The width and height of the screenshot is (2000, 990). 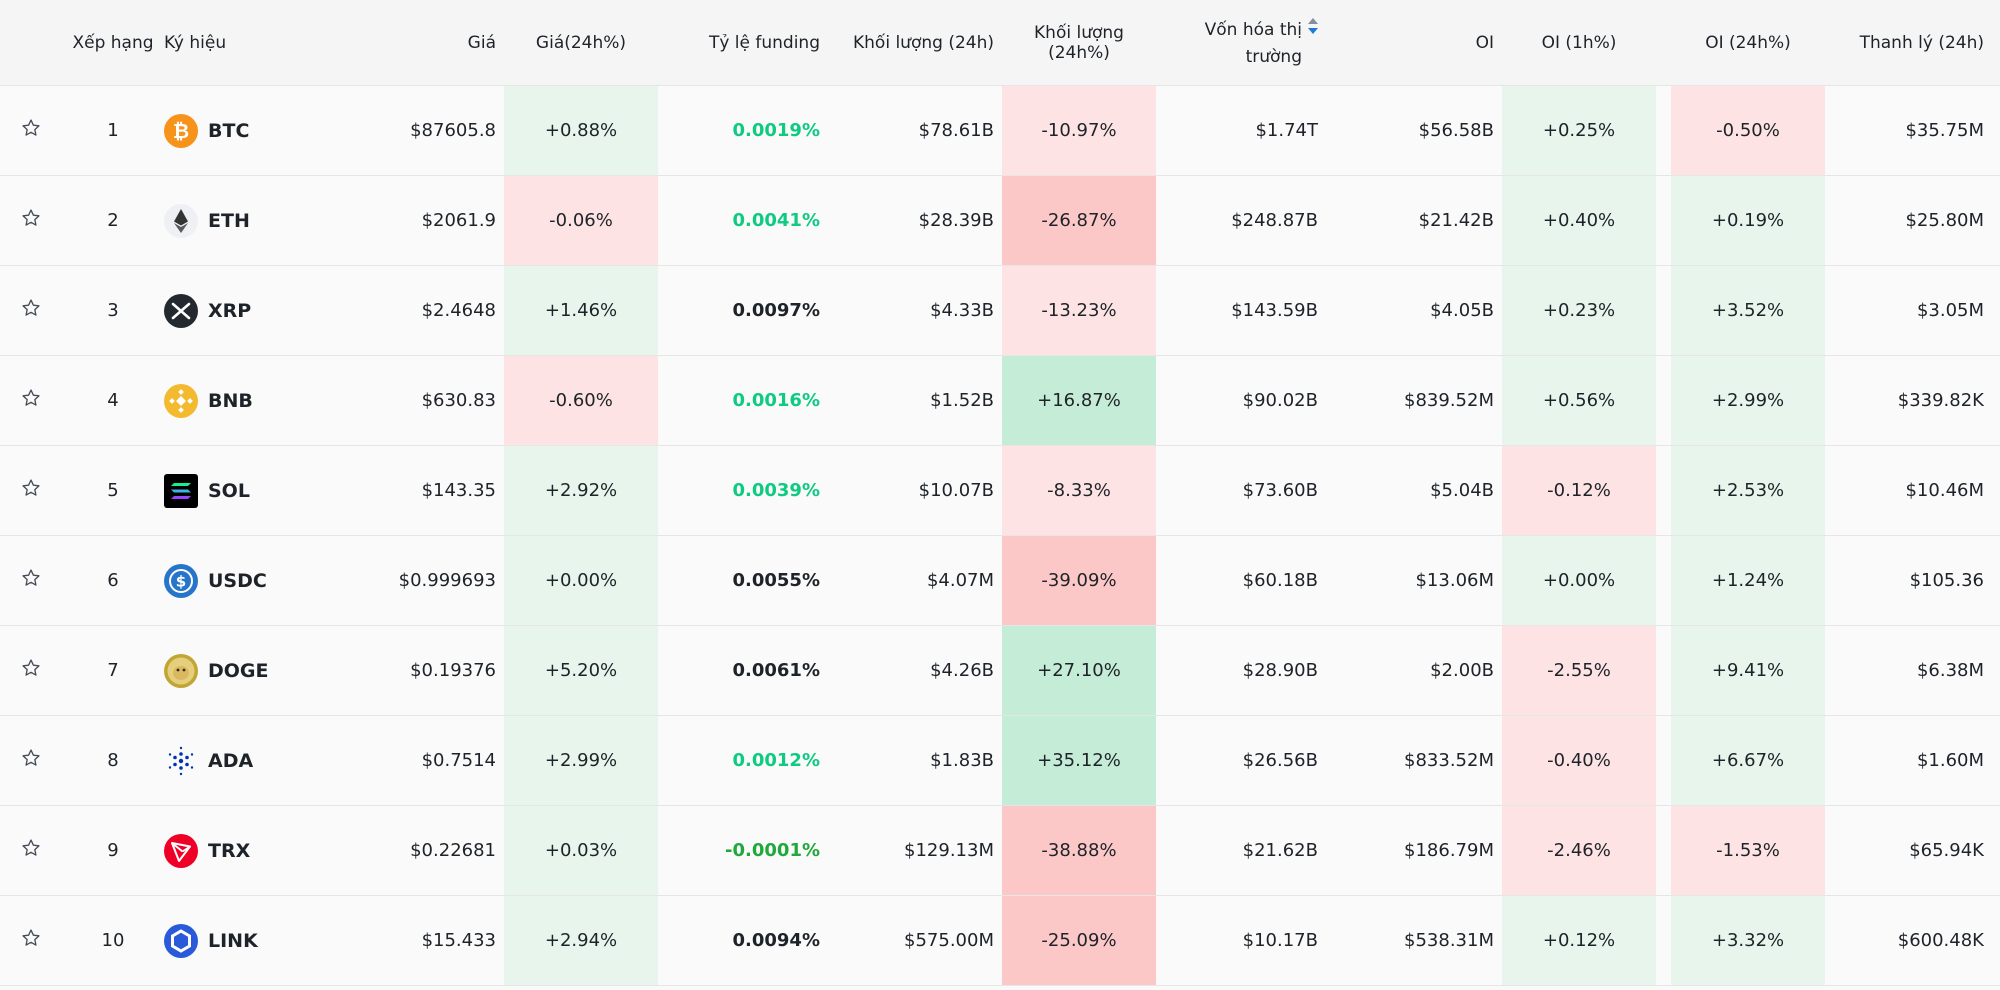 I want to click on symbol-cell: TRX, so click(x=249, y=850).